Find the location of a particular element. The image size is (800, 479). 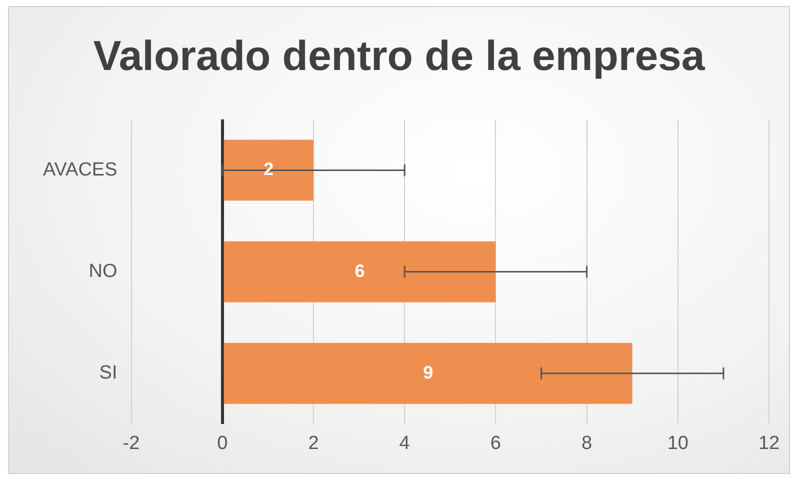

y-tick-label: AVACES is located at coordinates (80, 169).